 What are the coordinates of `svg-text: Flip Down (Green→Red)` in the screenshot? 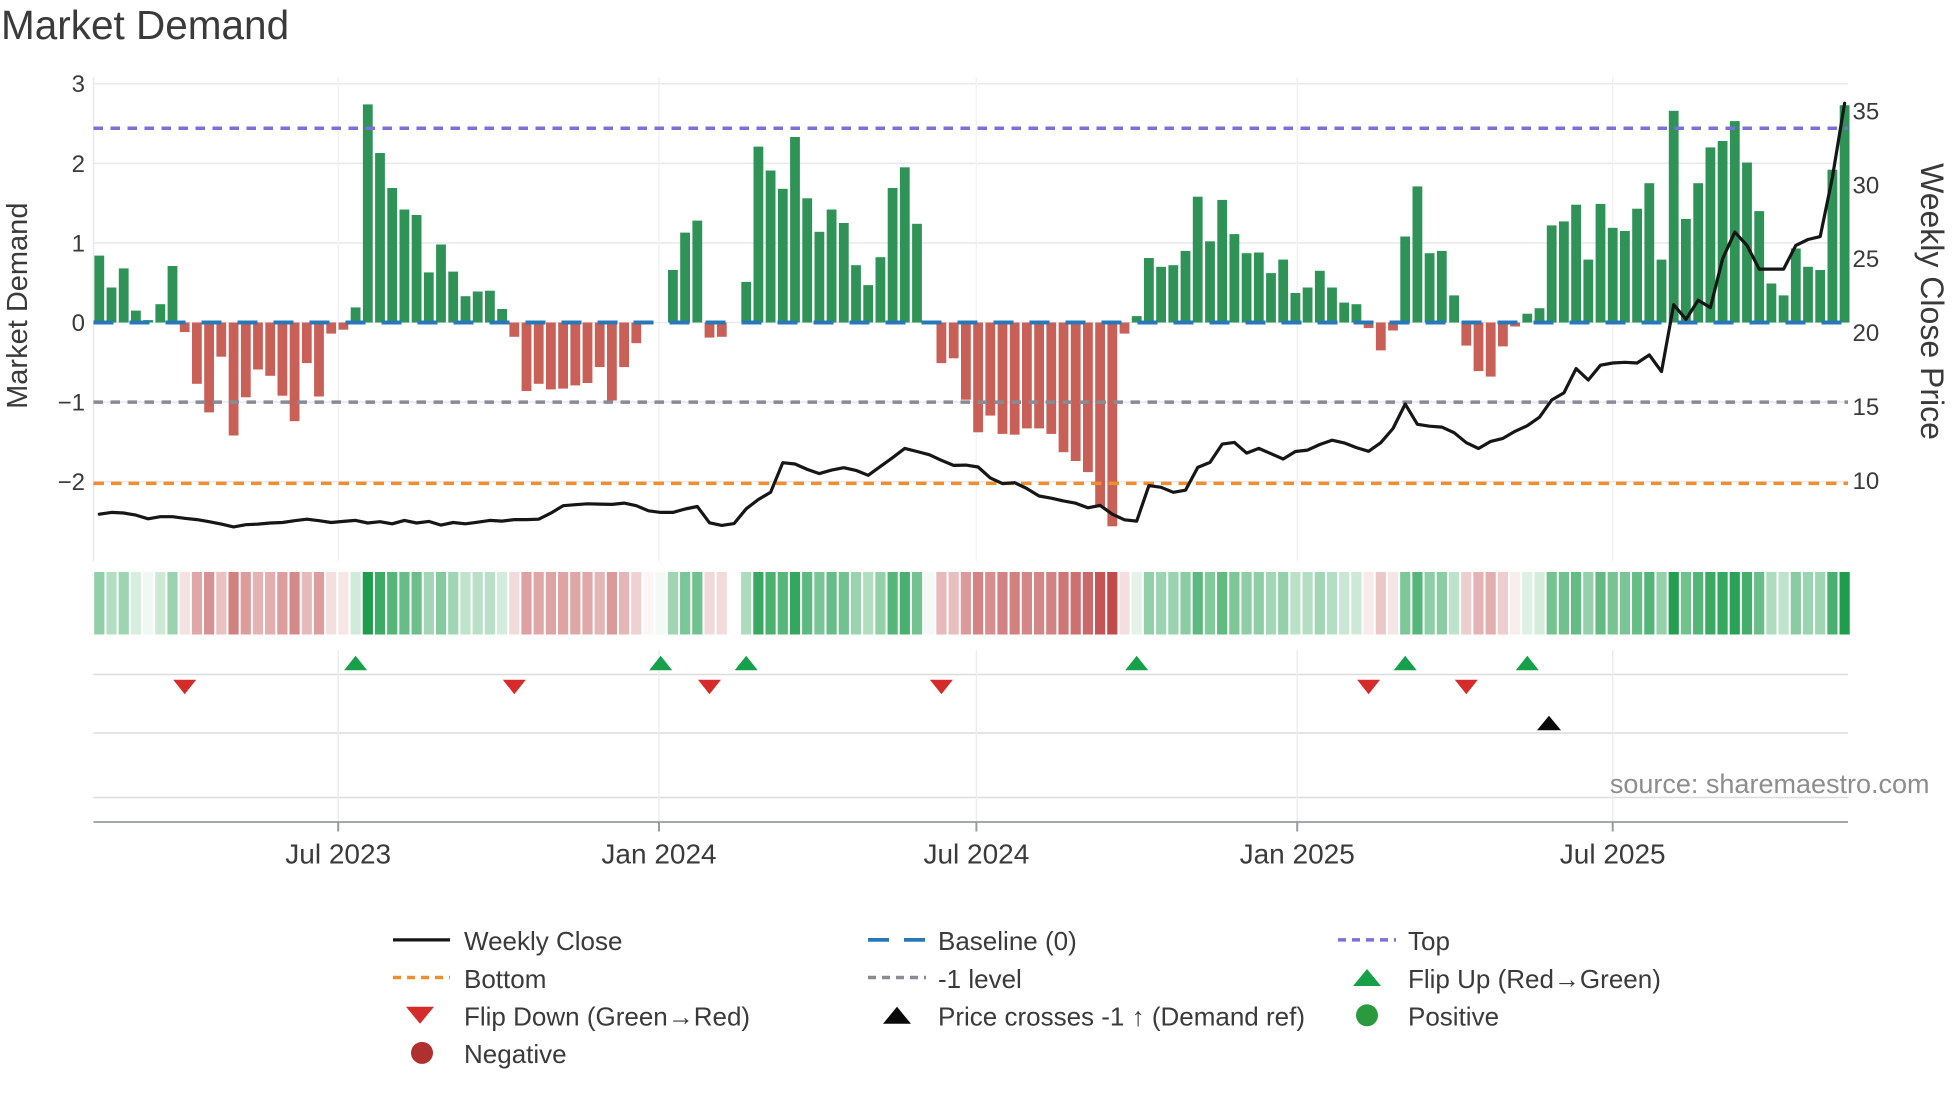 It's located at (607, 1016).